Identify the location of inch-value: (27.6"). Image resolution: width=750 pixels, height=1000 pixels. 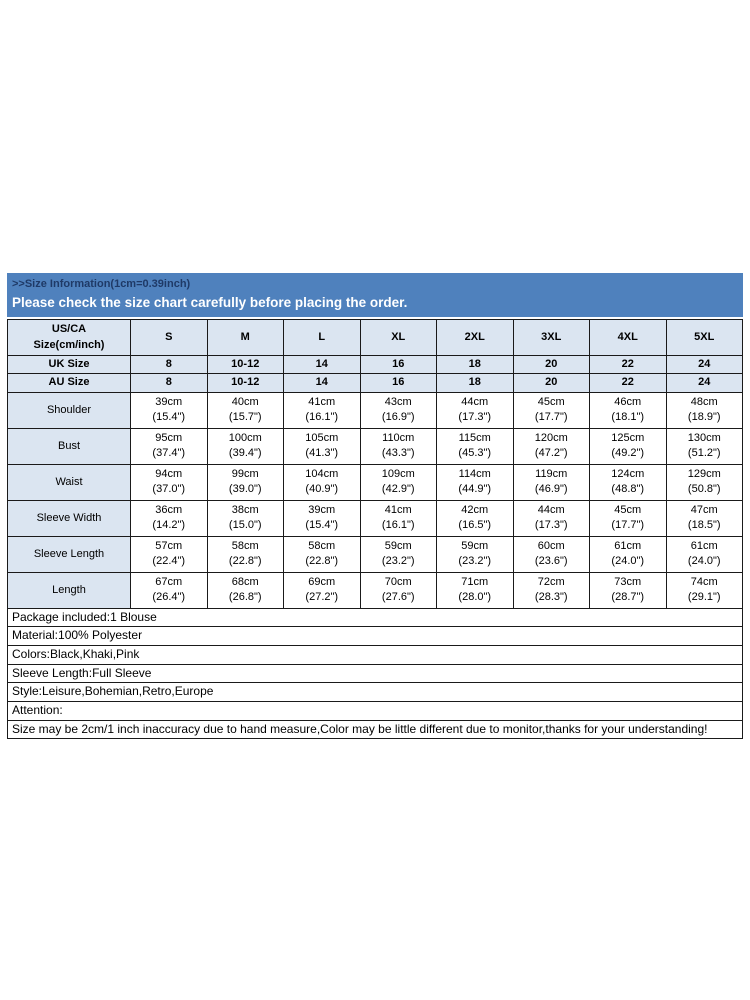
(398, 597).